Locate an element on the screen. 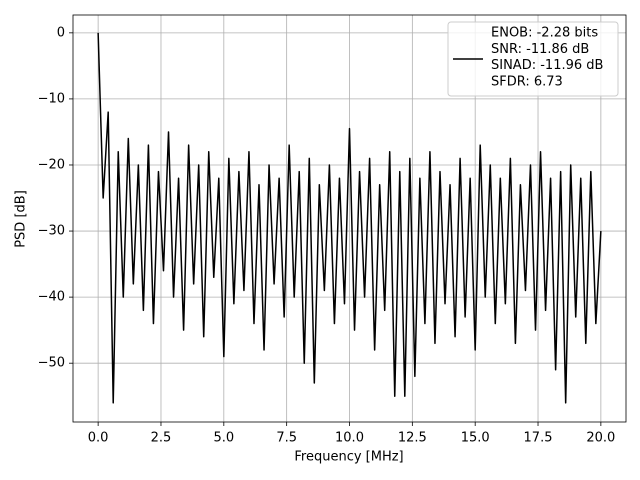 The width and height of the screenshot is (640, 480). legend-label: ENOB: -2.28 bits is located at coordinates (544, 33).